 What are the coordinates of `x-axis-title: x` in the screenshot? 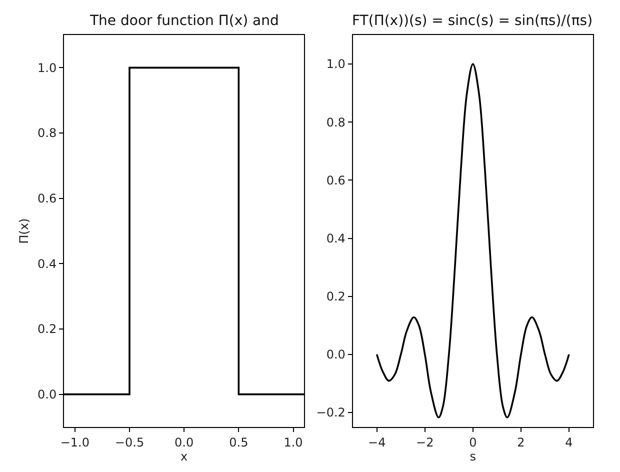 It's located at (184, 456).